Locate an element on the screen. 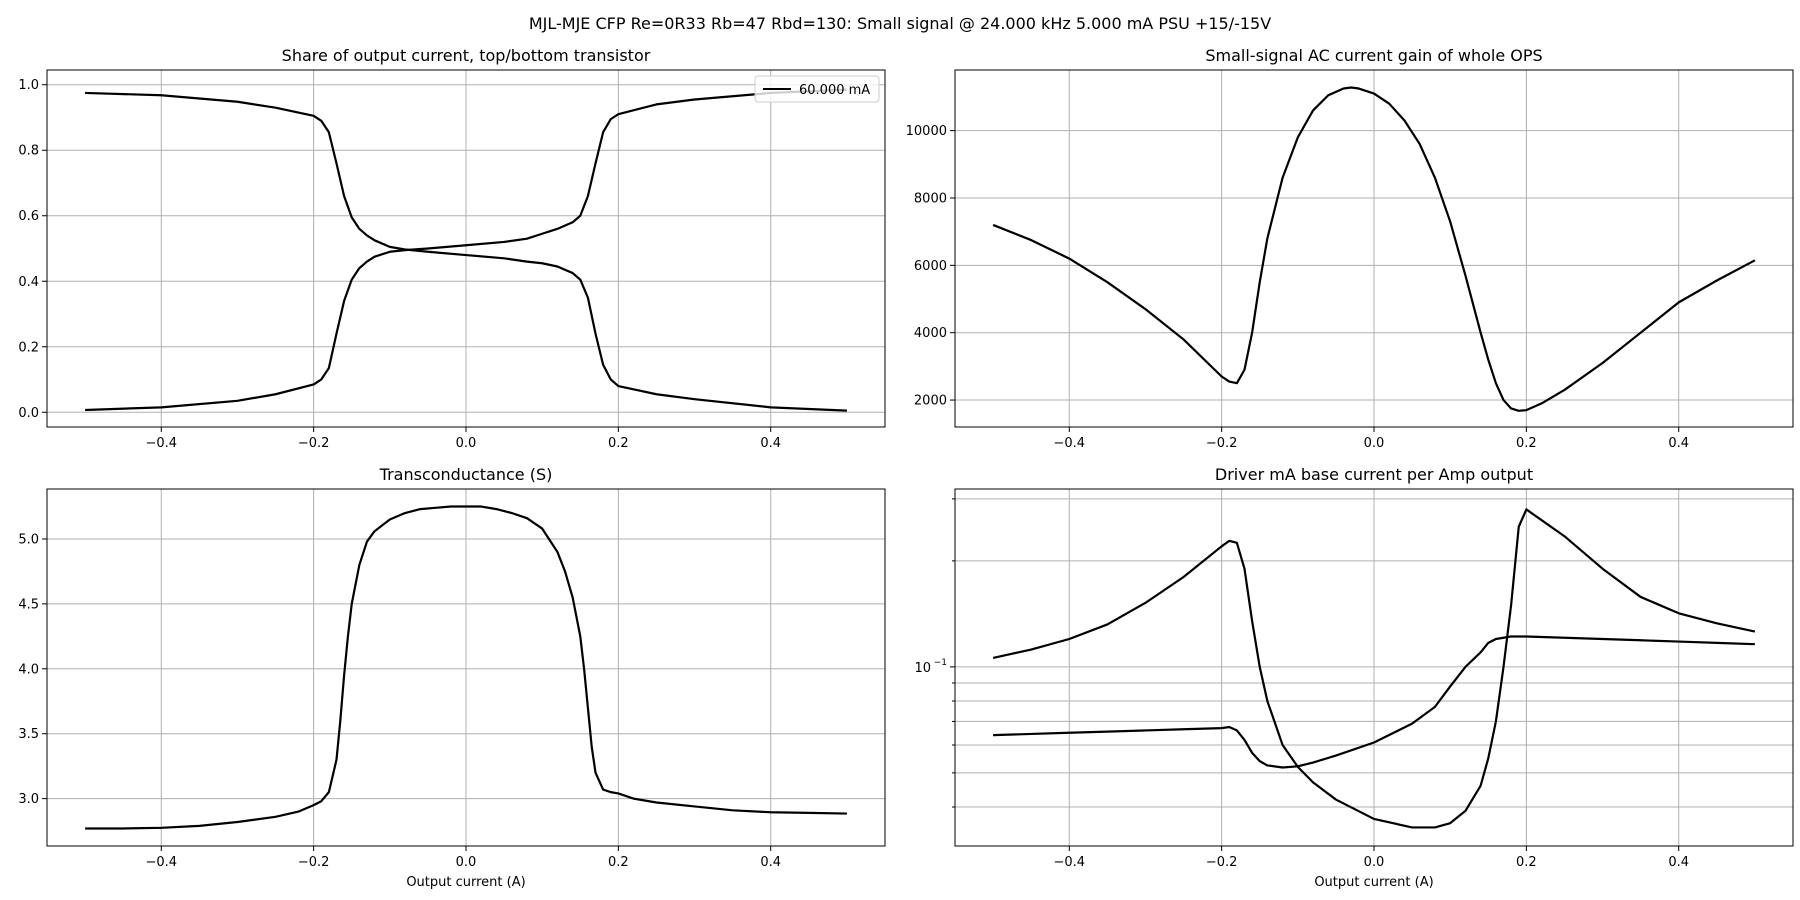 The image size is (1800, 900). chart-title: Driver mA base current per Amp output is located at coordinates (1374, 474).